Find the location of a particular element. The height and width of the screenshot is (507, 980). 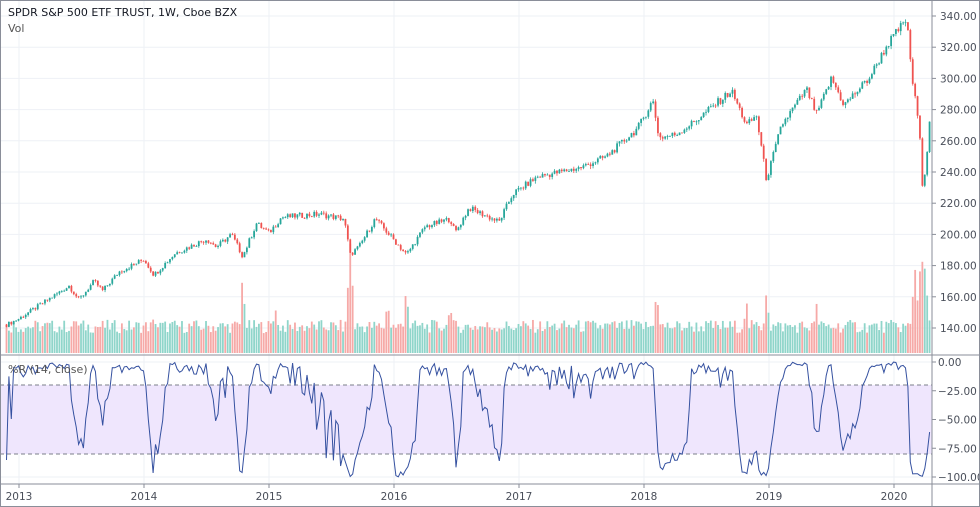

price-tick-label: 300.00 is located at coordinates (958, 79).